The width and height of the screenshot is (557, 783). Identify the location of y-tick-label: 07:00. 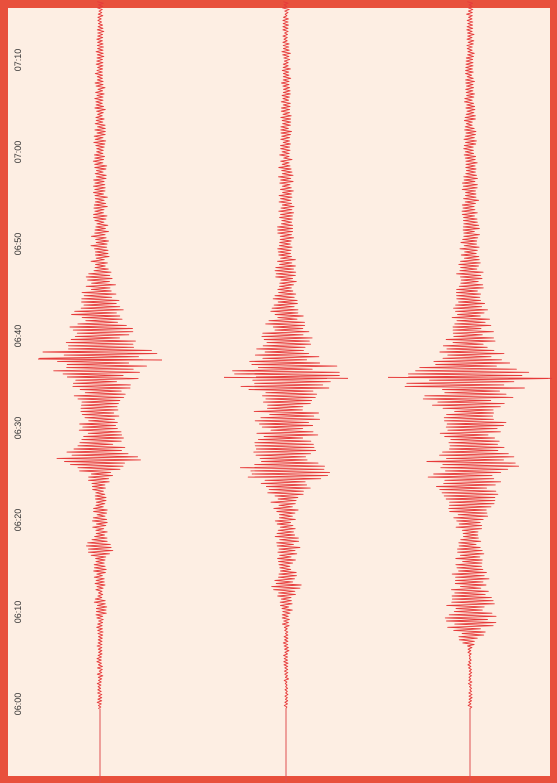
(18, 152).